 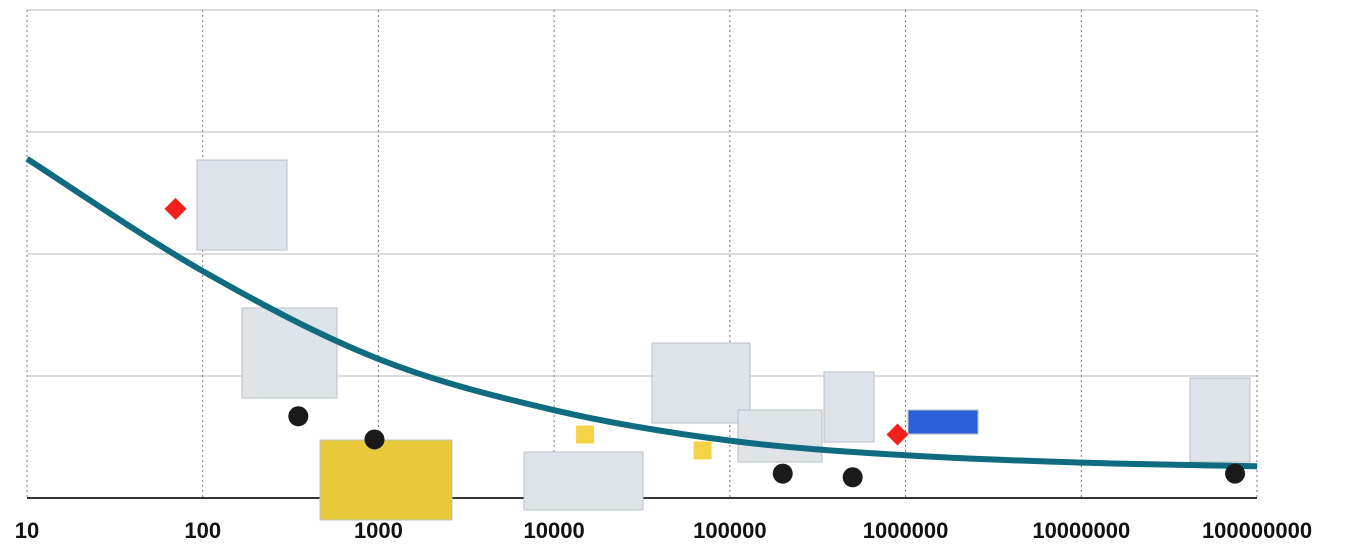 I want to click on x-tick-label: 10000, so click(x=554, y=530).